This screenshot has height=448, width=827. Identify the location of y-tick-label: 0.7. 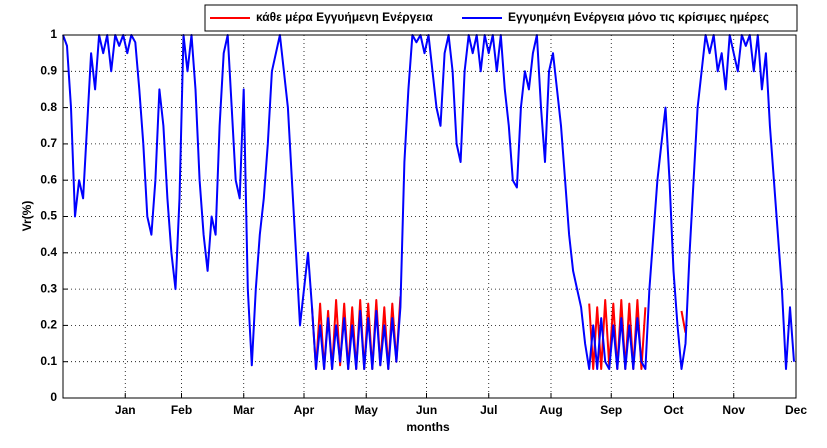
(48, 143).